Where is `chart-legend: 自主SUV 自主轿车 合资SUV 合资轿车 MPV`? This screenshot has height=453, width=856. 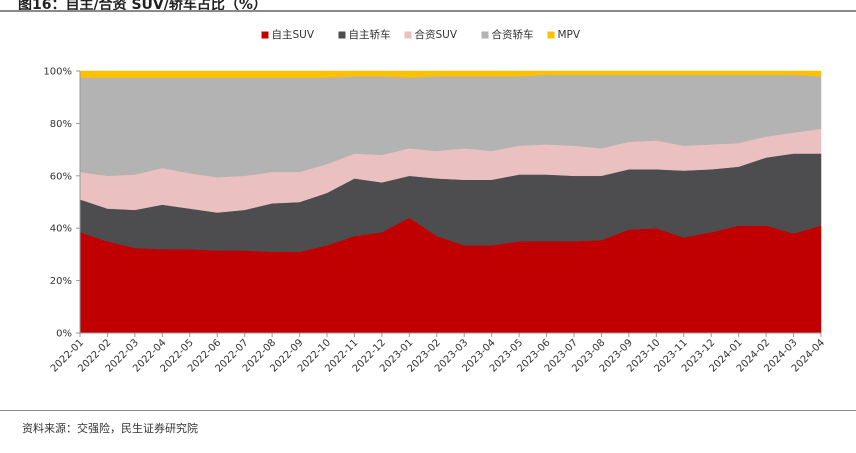 chart-legend: 自主SUV 自主轿车 合资SUV 合资轿车 MPV is located at coordinates (421, 34).